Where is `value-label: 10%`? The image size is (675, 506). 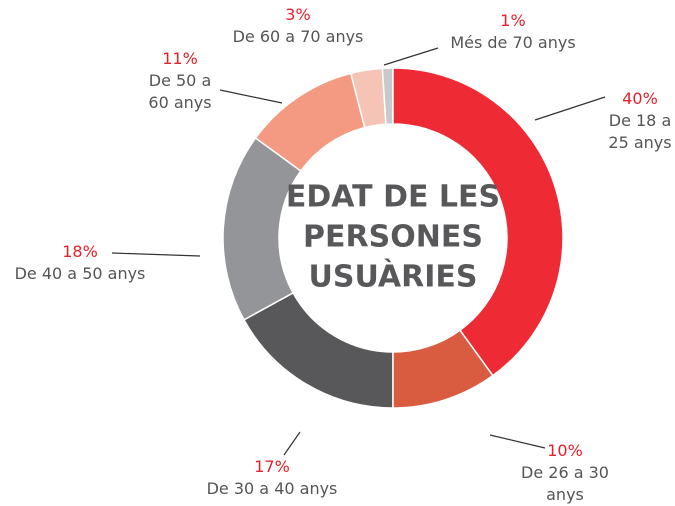
value-label: 10% is located at coordinates (565, 450).